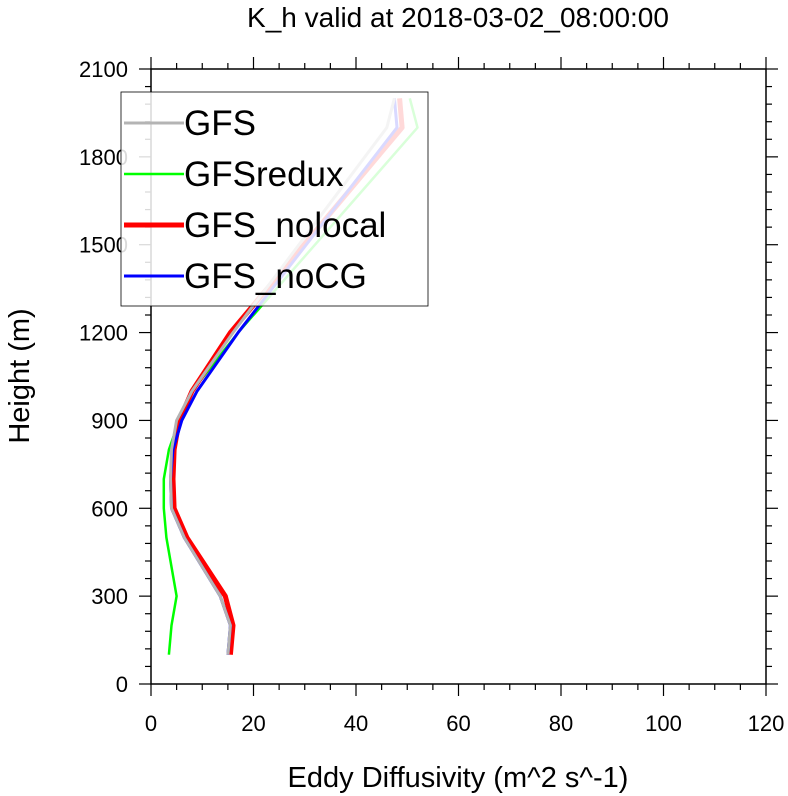 The image size is (788, 796). Describe the element at coordinates (109, 596) in the screenshot. I see `y-tick-label: 300` at that location.